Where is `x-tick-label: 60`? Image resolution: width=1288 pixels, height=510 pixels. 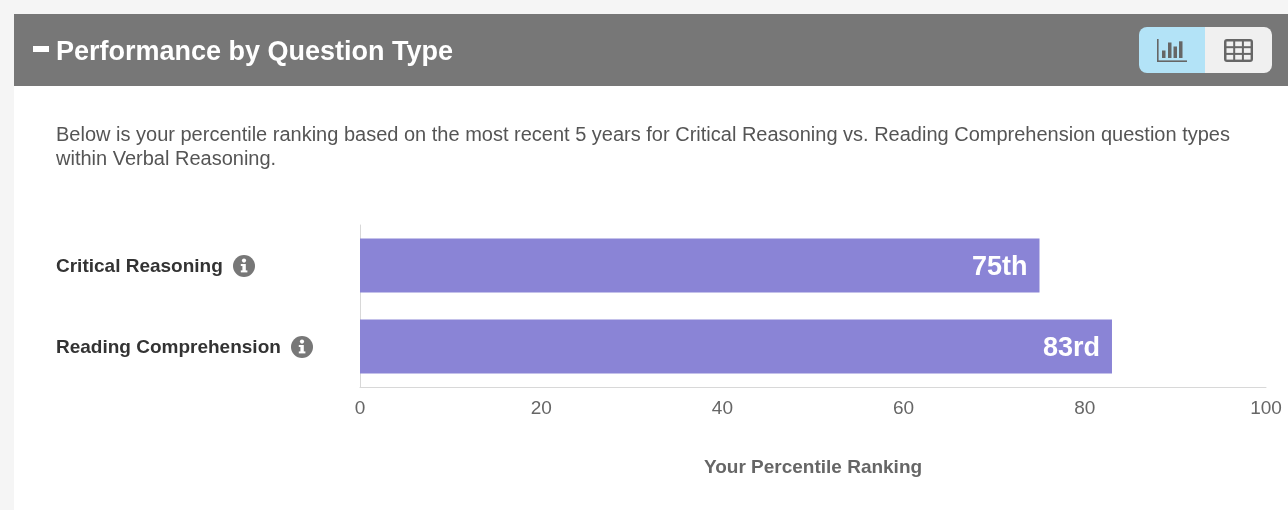 x-tick-label: 60 is located at coordinates (904, 407).